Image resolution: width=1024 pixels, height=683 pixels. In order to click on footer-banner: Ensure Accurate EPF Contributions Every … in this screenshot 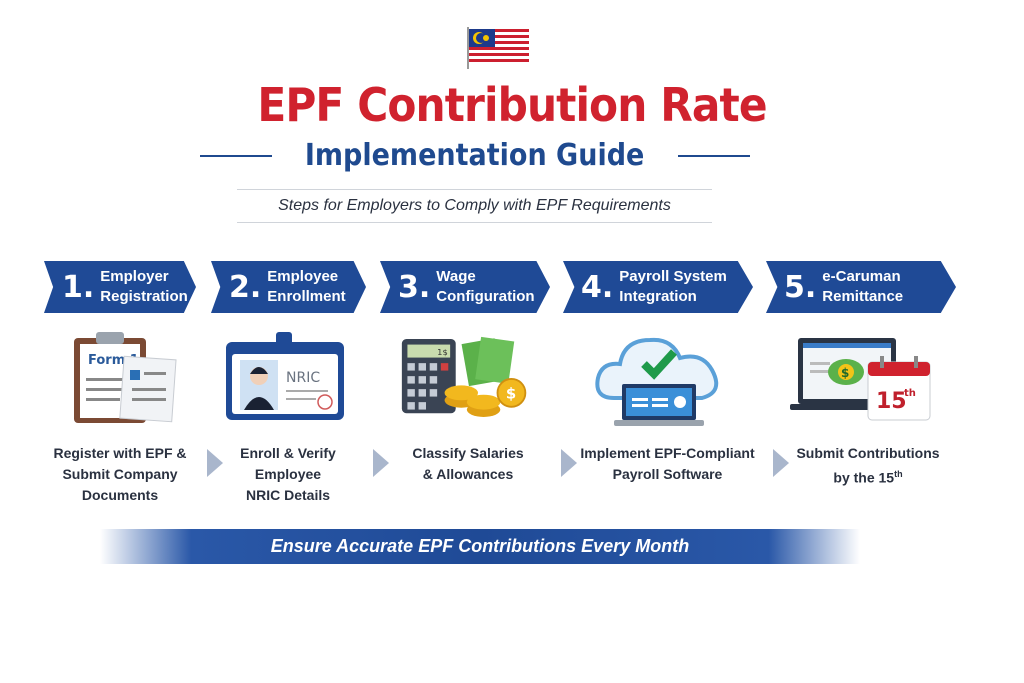, I will do `click(480, 546)`.